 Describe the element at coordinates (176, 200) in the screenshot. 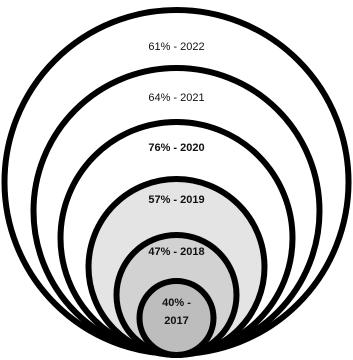

I see `label-2019: 57% - 2019` at that location.